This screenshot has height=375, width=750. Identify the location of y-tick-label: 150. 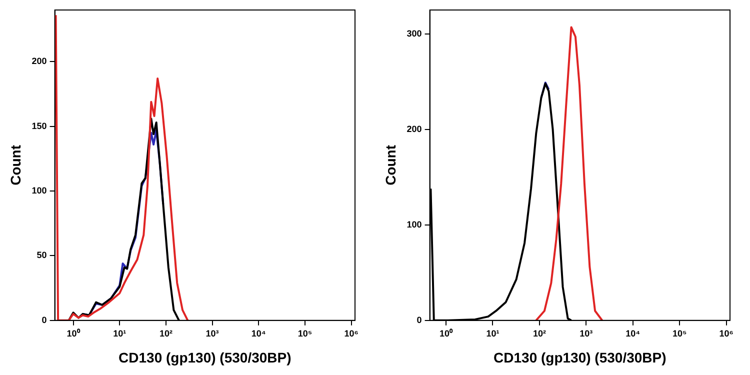
(39, 125).